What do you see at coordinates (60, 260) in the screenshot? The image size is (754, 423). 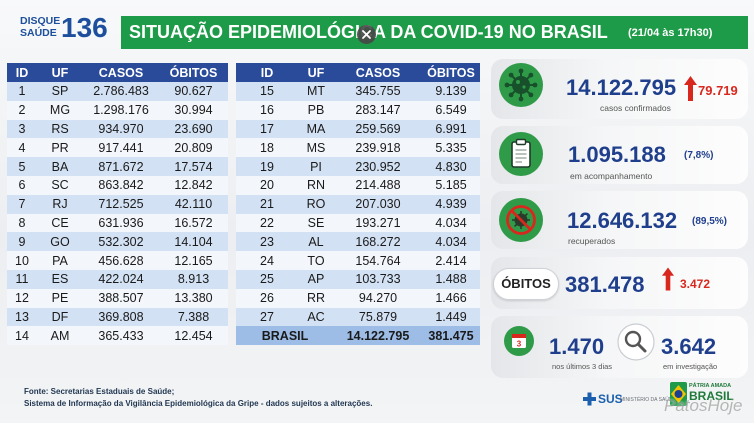 I see `cell-uf: PA` at bounding box center [60, 260].